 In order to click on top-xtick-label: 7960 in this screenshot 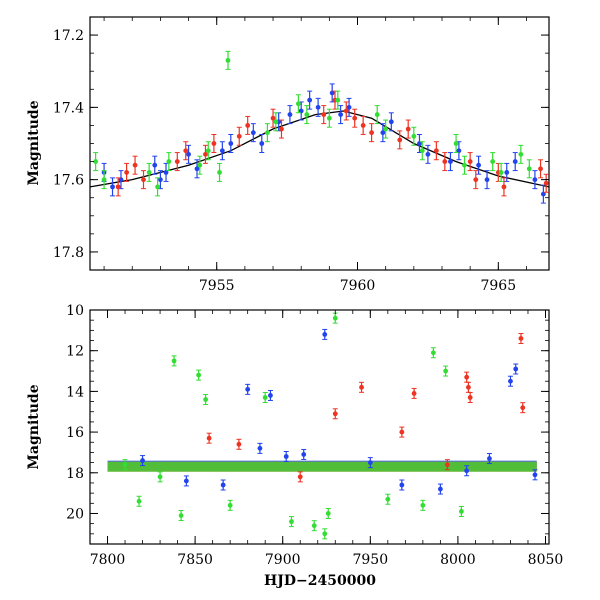, I will do `click(358, 286)`.